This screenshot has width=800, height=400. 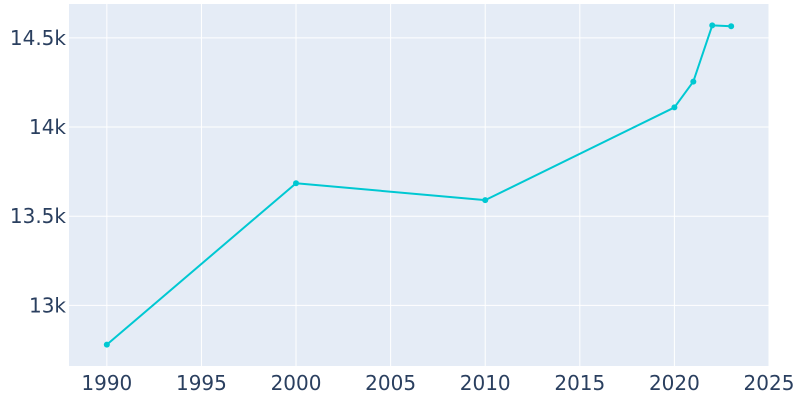 I want to click on x-tick-label: 2015, so click(x=579, y=383).